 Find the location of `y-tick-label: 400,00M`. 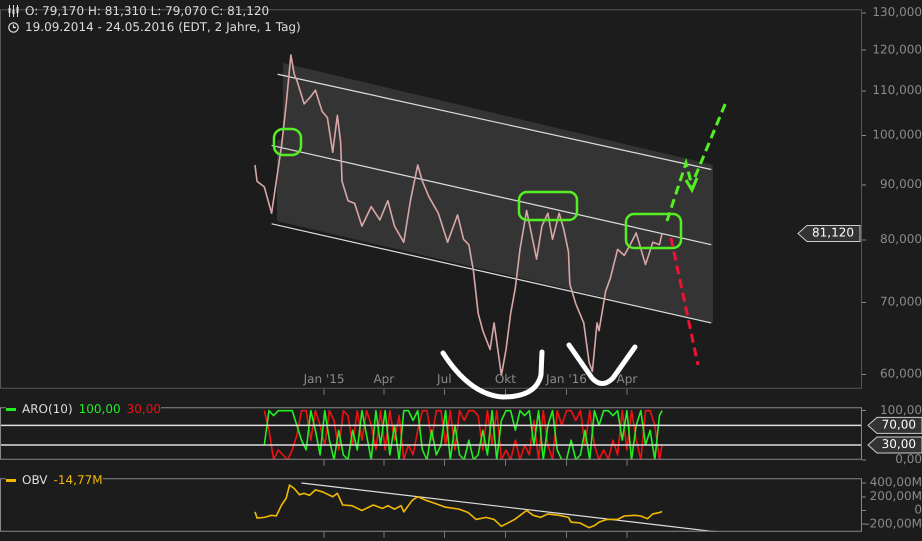

y-tick-label: 400,00M is located at coordinates (896, 482).